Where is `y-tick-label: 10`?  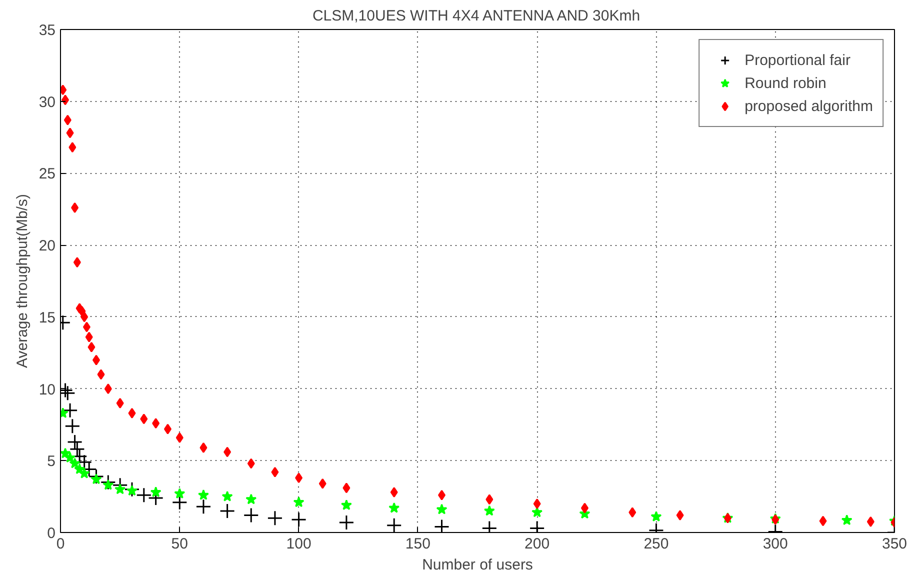
y-tick-label: 10 is located at coordinates (47, 389).